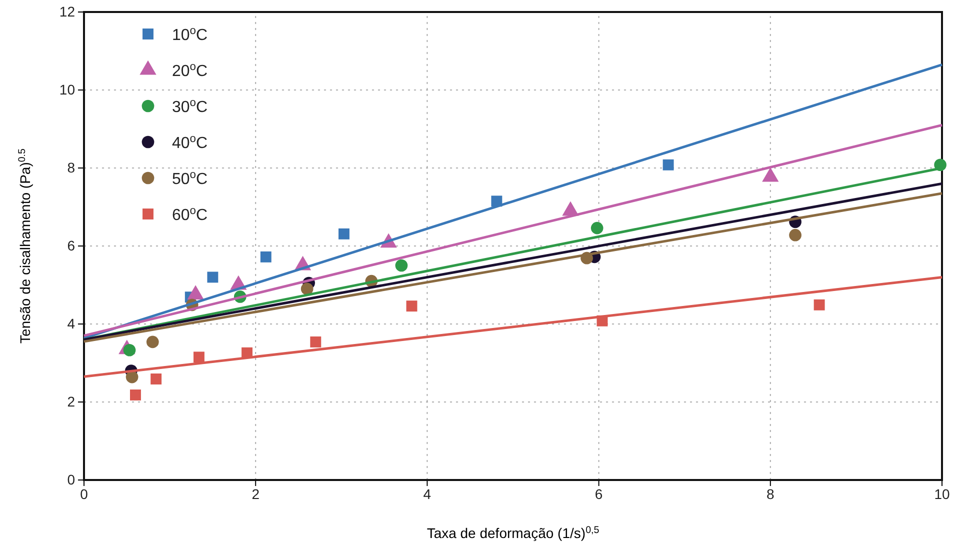 This screenshot has height=556, width=954. I want to click on x-tick-label: 0, so click(84, 494).